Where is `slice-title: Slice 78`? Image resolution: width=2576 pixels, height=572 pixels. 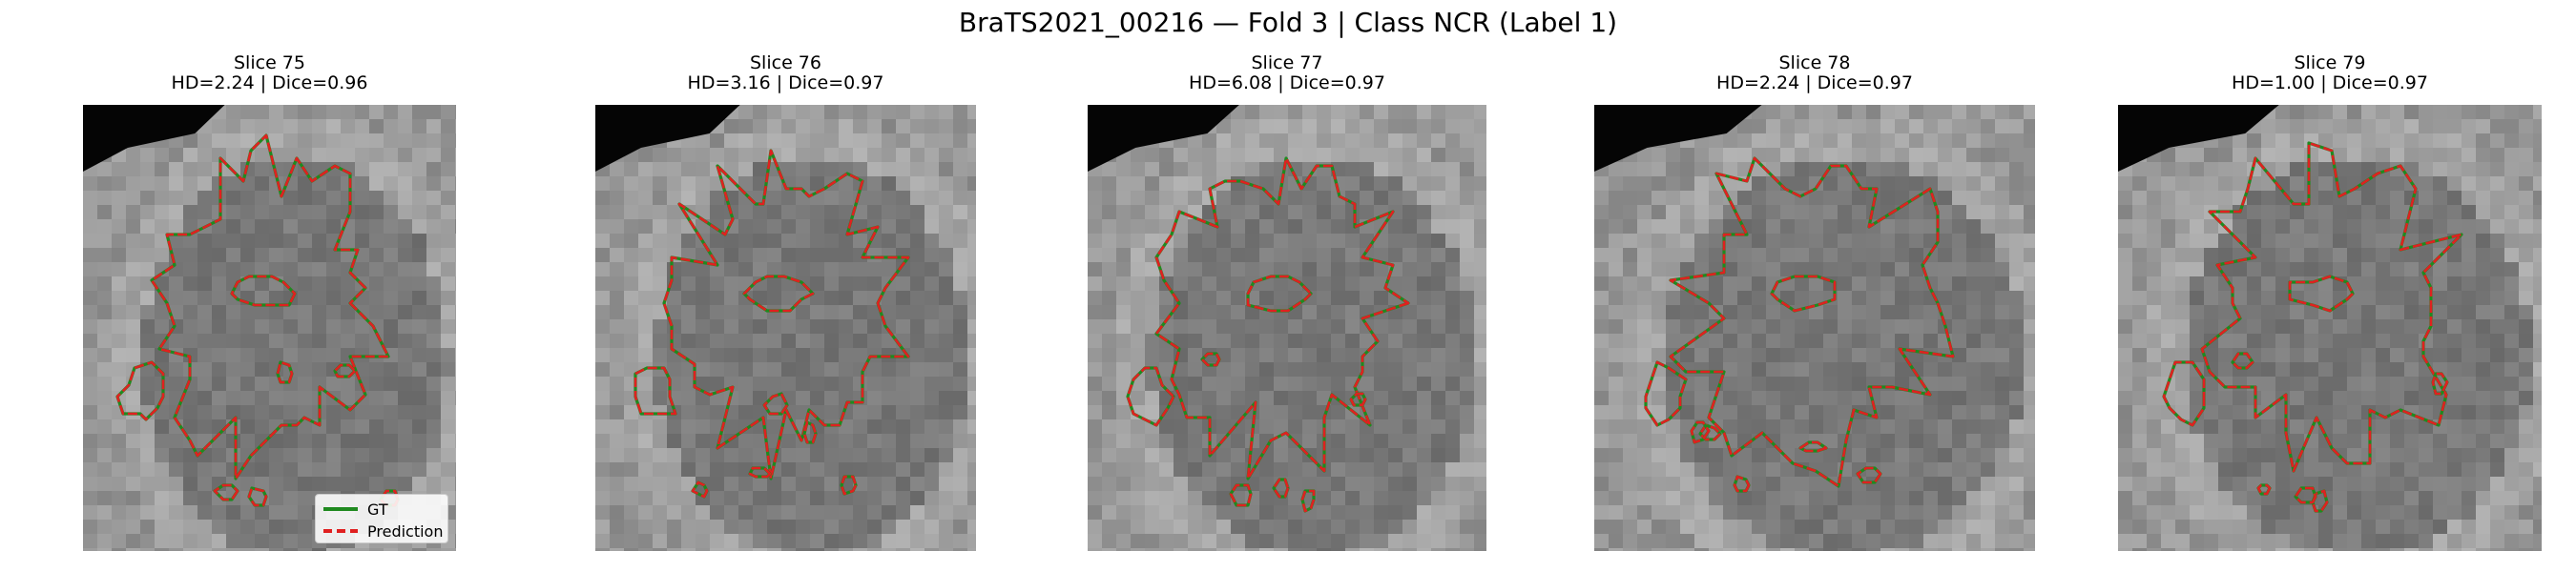
slice-title: Slice 78 is located at coordinates (1814, 62).